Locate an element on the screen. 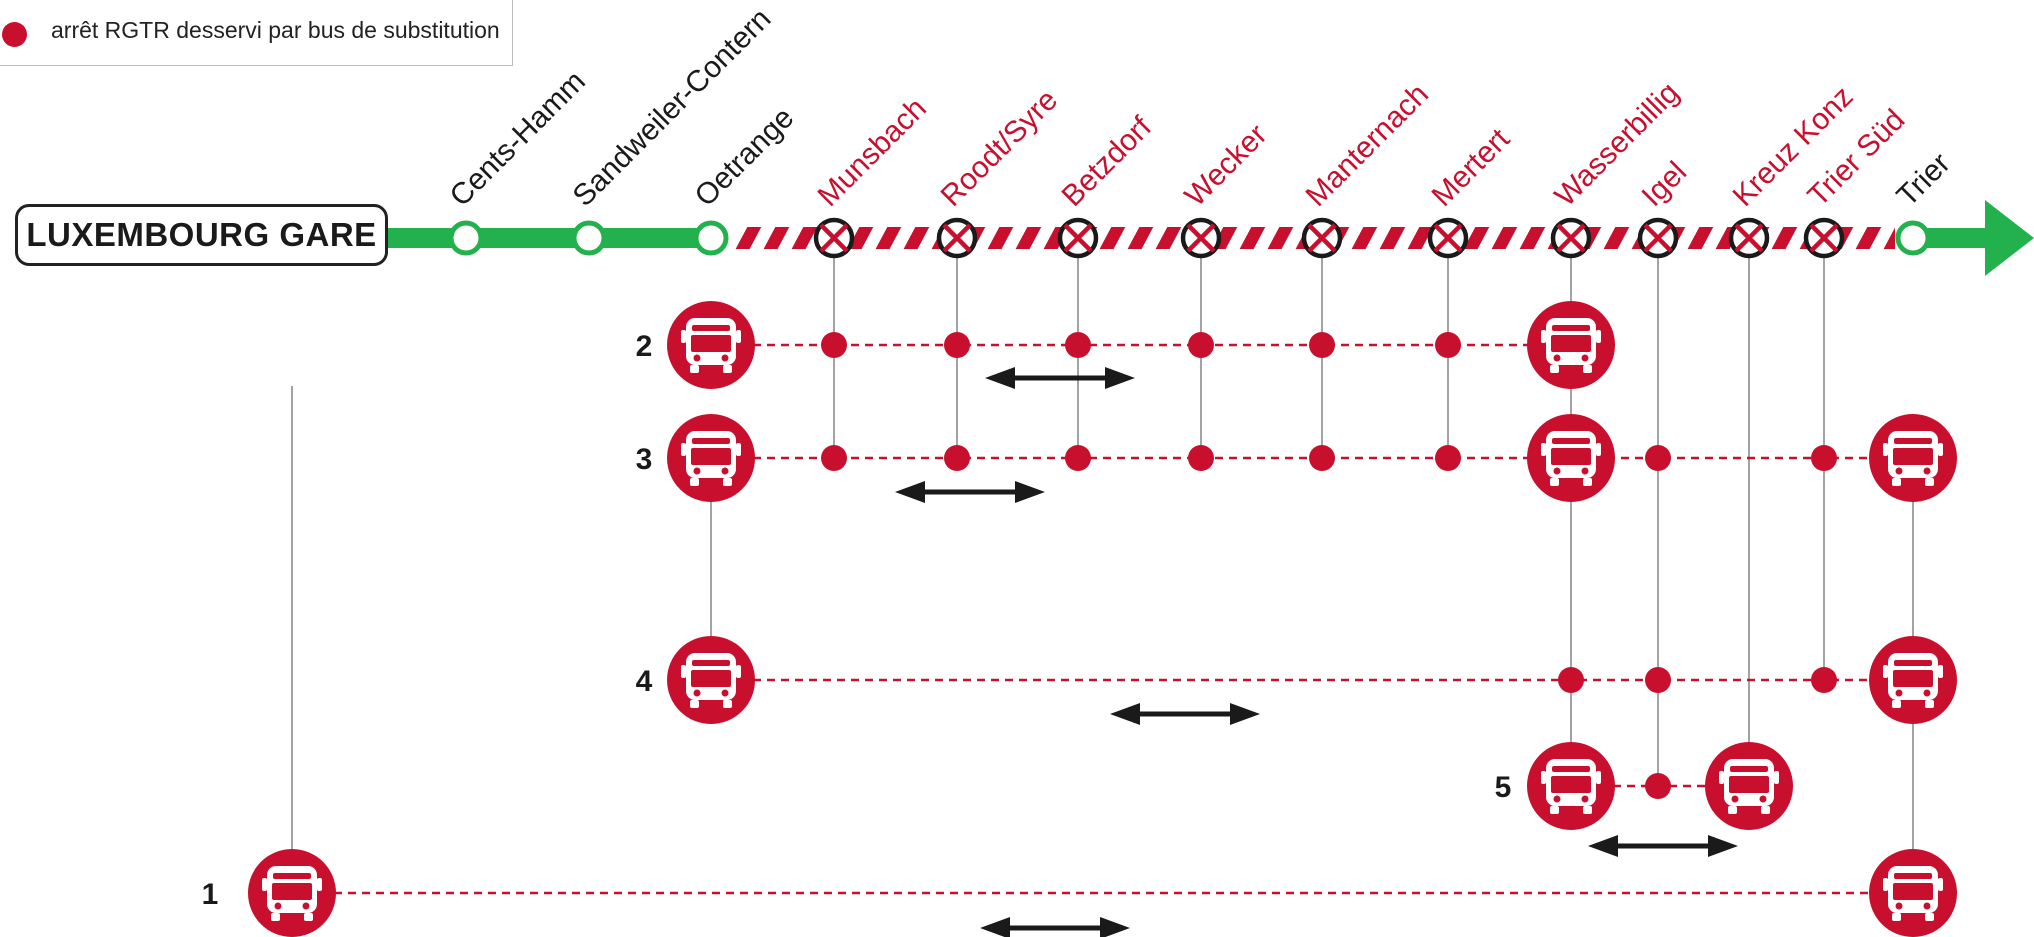 This screenshot has height=937, width=2034. bus-stop-3-munsbach is located at coordinates (834, 458).